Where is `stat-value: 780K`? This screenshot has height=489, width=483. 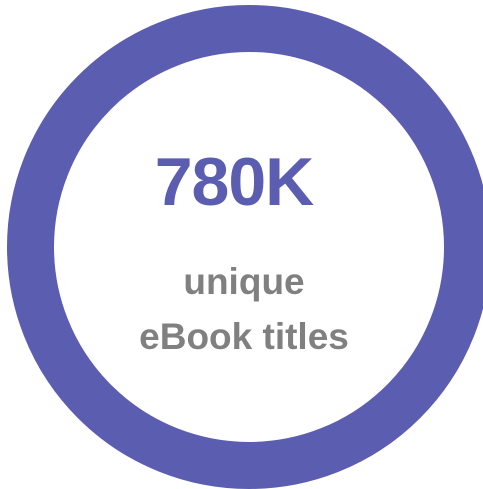
stat-value: 780K is located at coordinates (234, 182).